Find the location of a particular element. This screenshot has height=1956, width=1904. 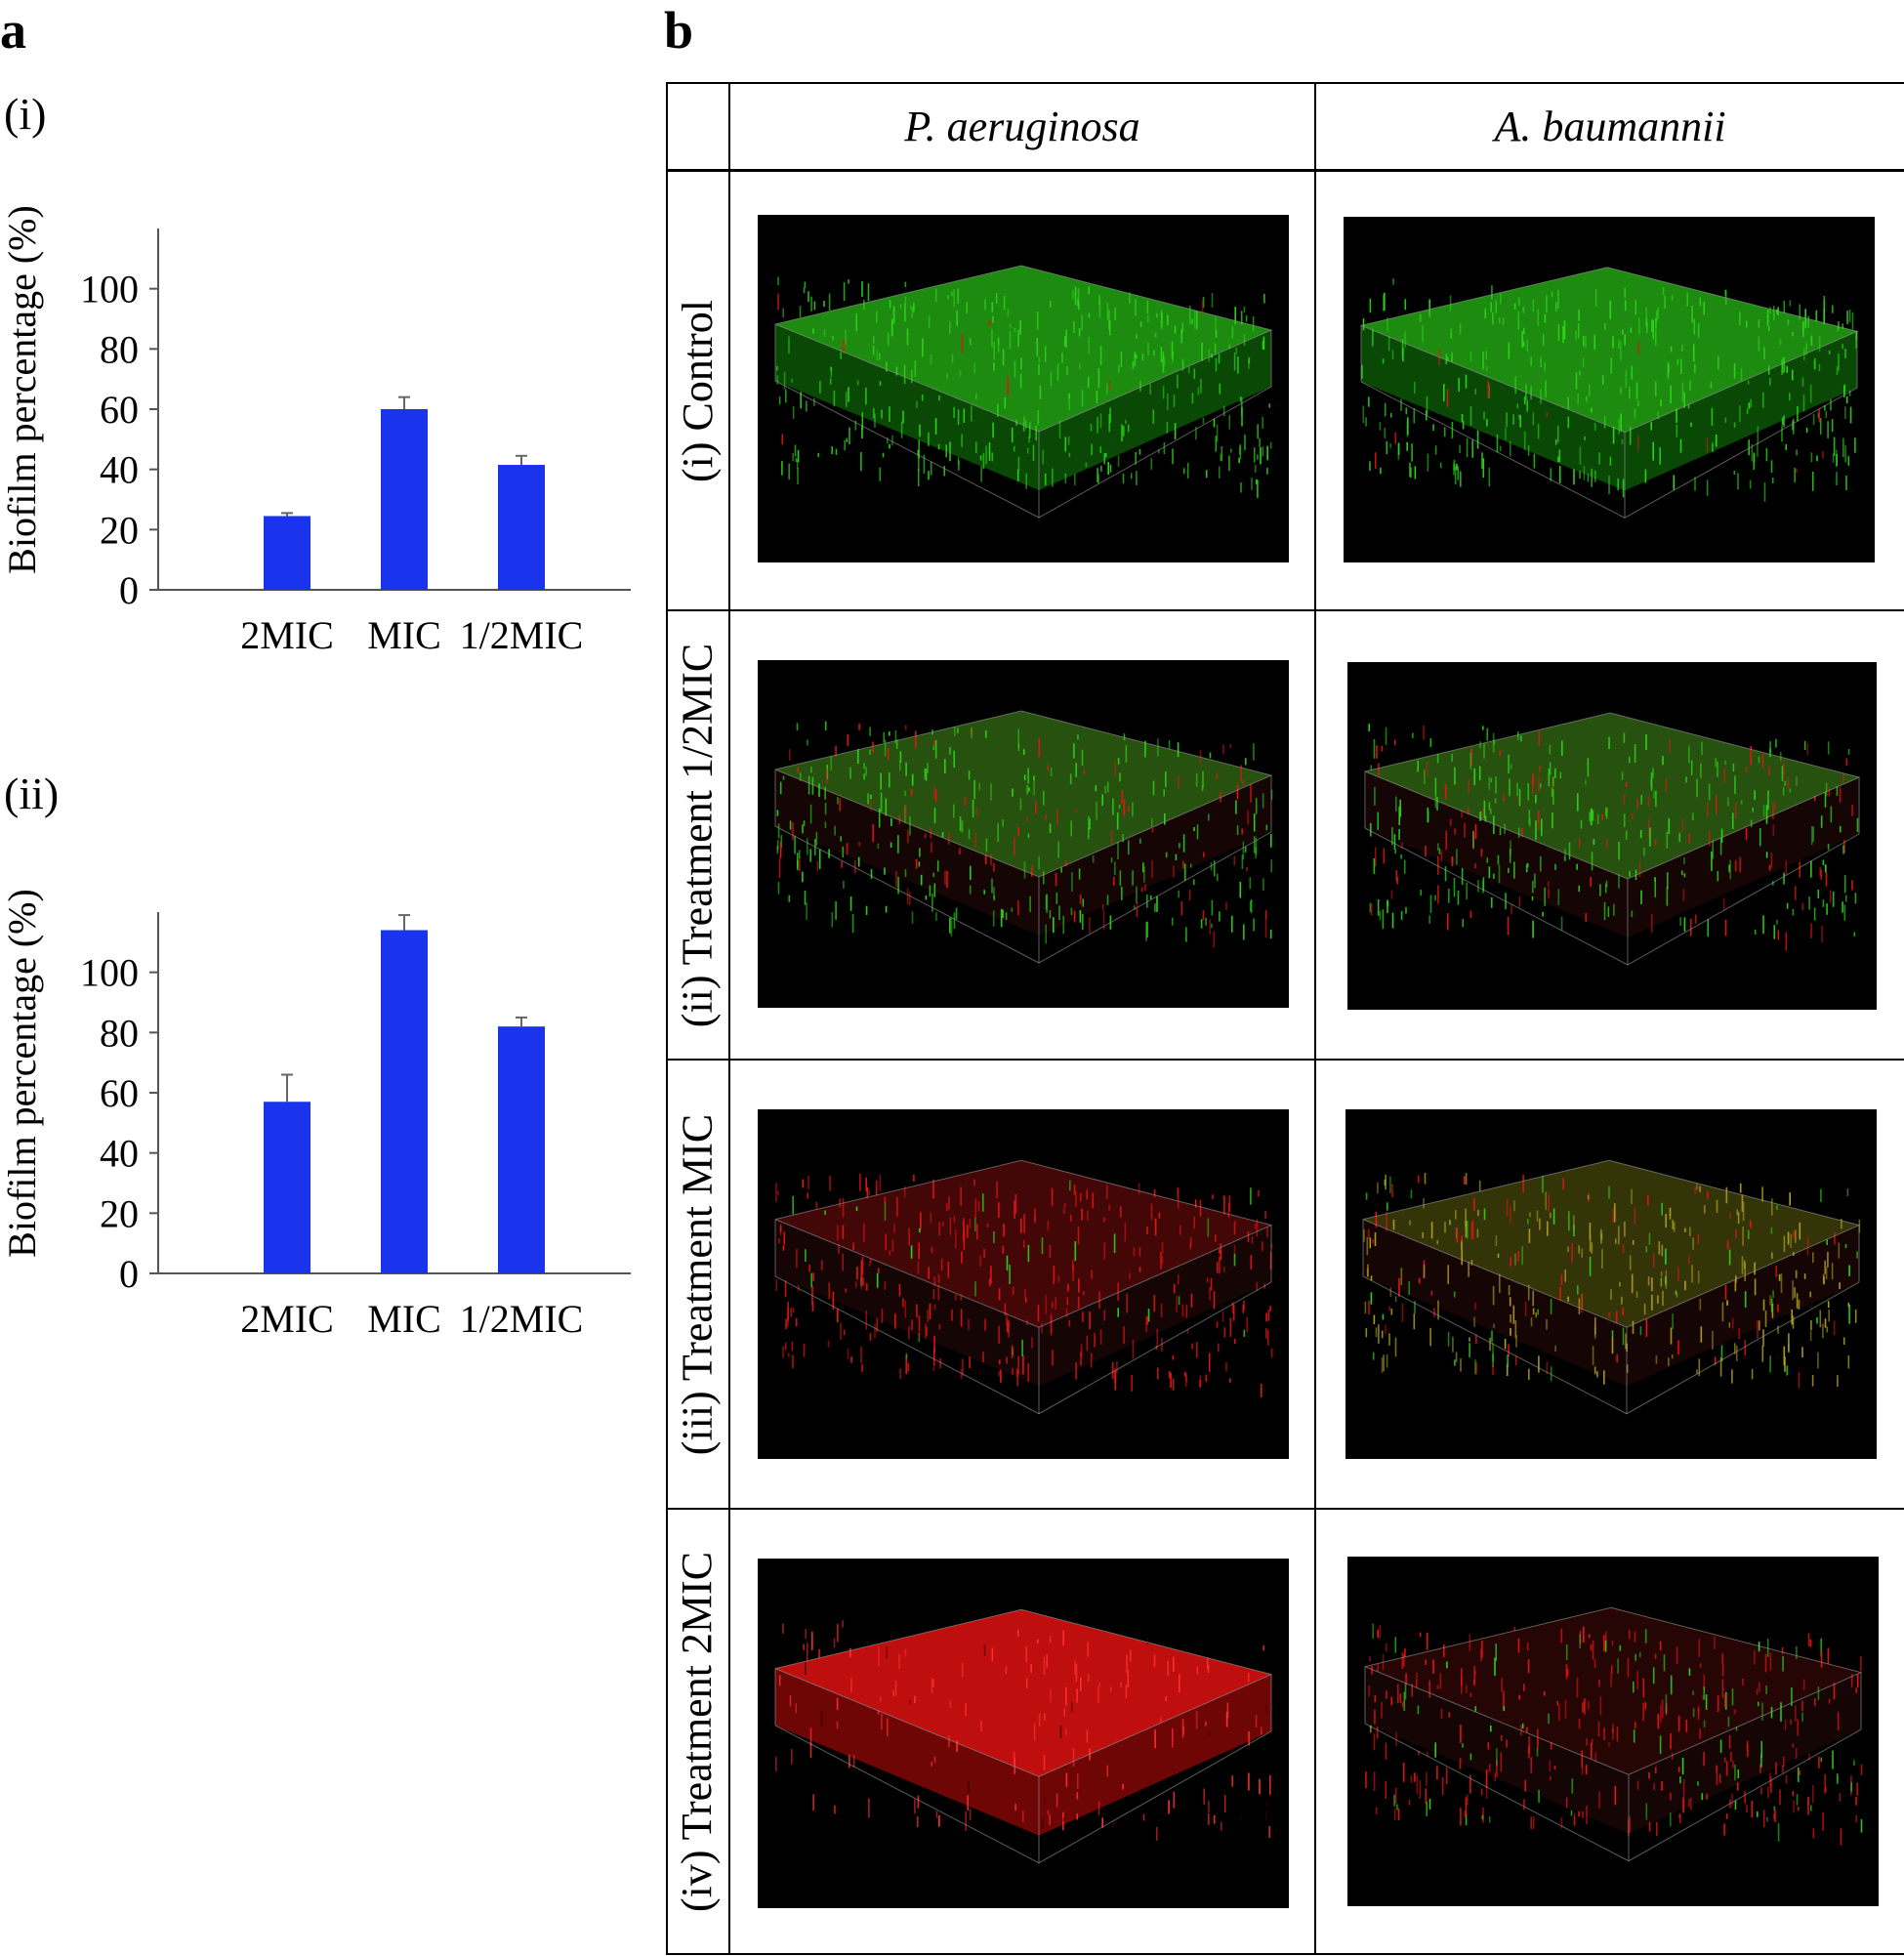

row-label-half-mic: (ii) Treatment 1/2MIC is located at coordinates (697, 835).